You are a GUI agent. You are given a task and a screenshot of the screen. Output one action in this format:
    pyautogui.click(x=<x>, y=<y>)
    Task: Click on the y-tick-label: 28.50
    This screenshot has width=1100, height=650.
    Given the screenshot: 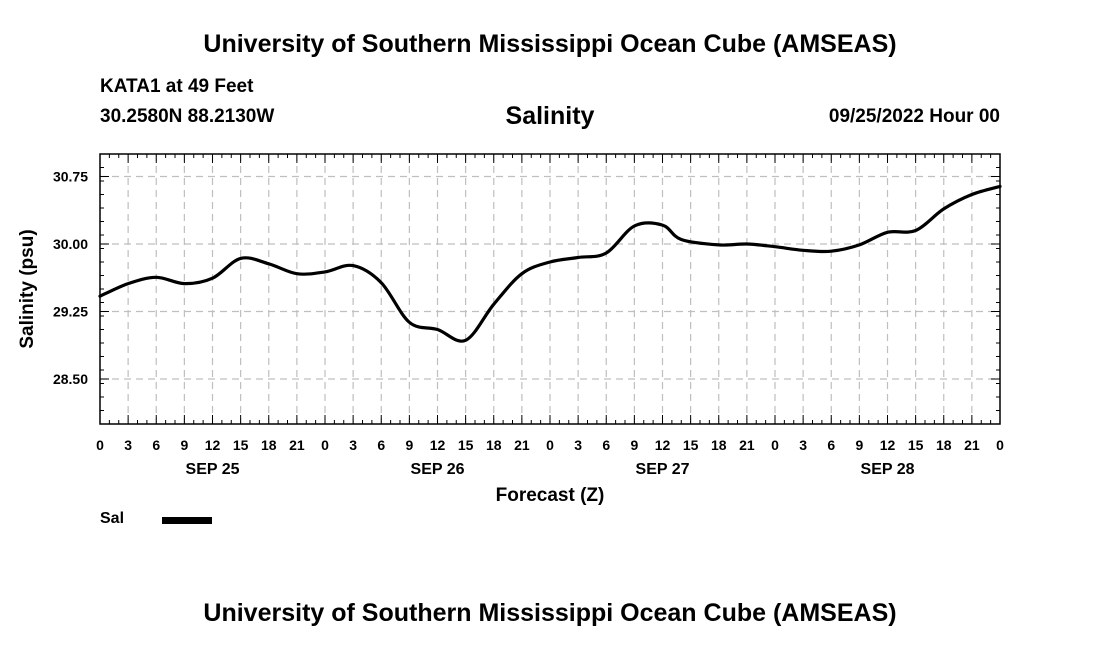 What is the action you would take?
    pyautogui.click(x=70, y=379)
    